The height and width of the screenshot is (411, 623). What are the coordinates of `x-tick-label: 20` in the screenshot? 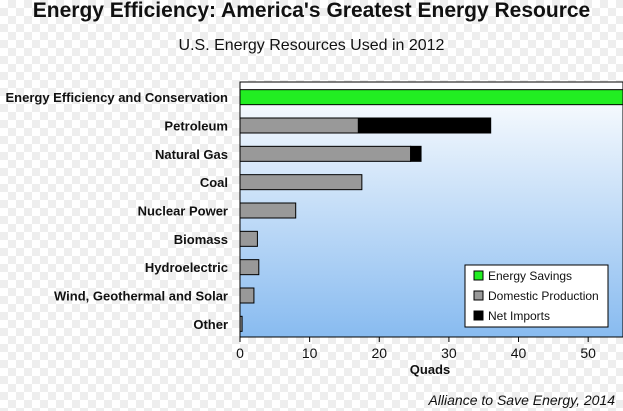 It's located at (379, 353).